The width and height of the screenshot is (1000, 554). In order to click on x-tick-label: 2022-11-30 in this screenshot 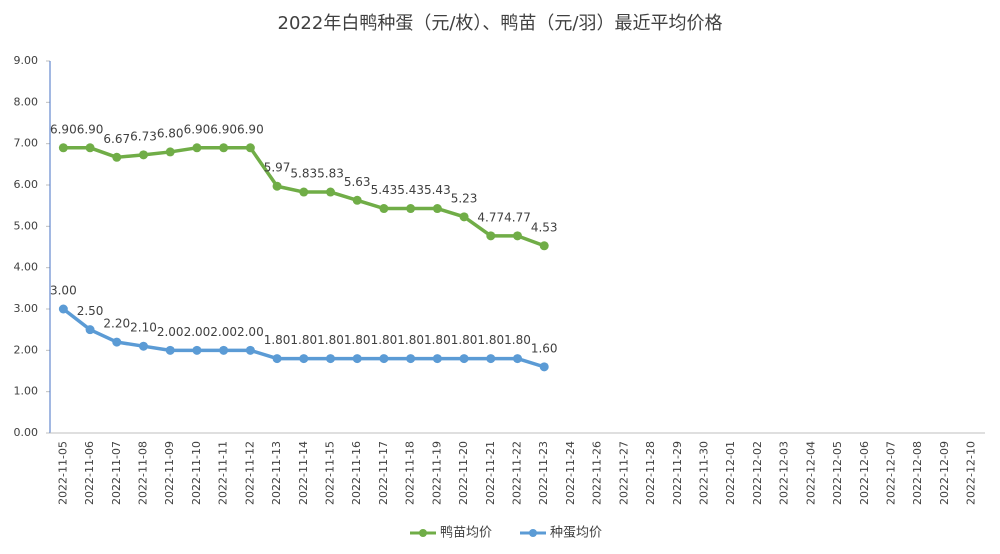, I will do `click(704, 473)`.